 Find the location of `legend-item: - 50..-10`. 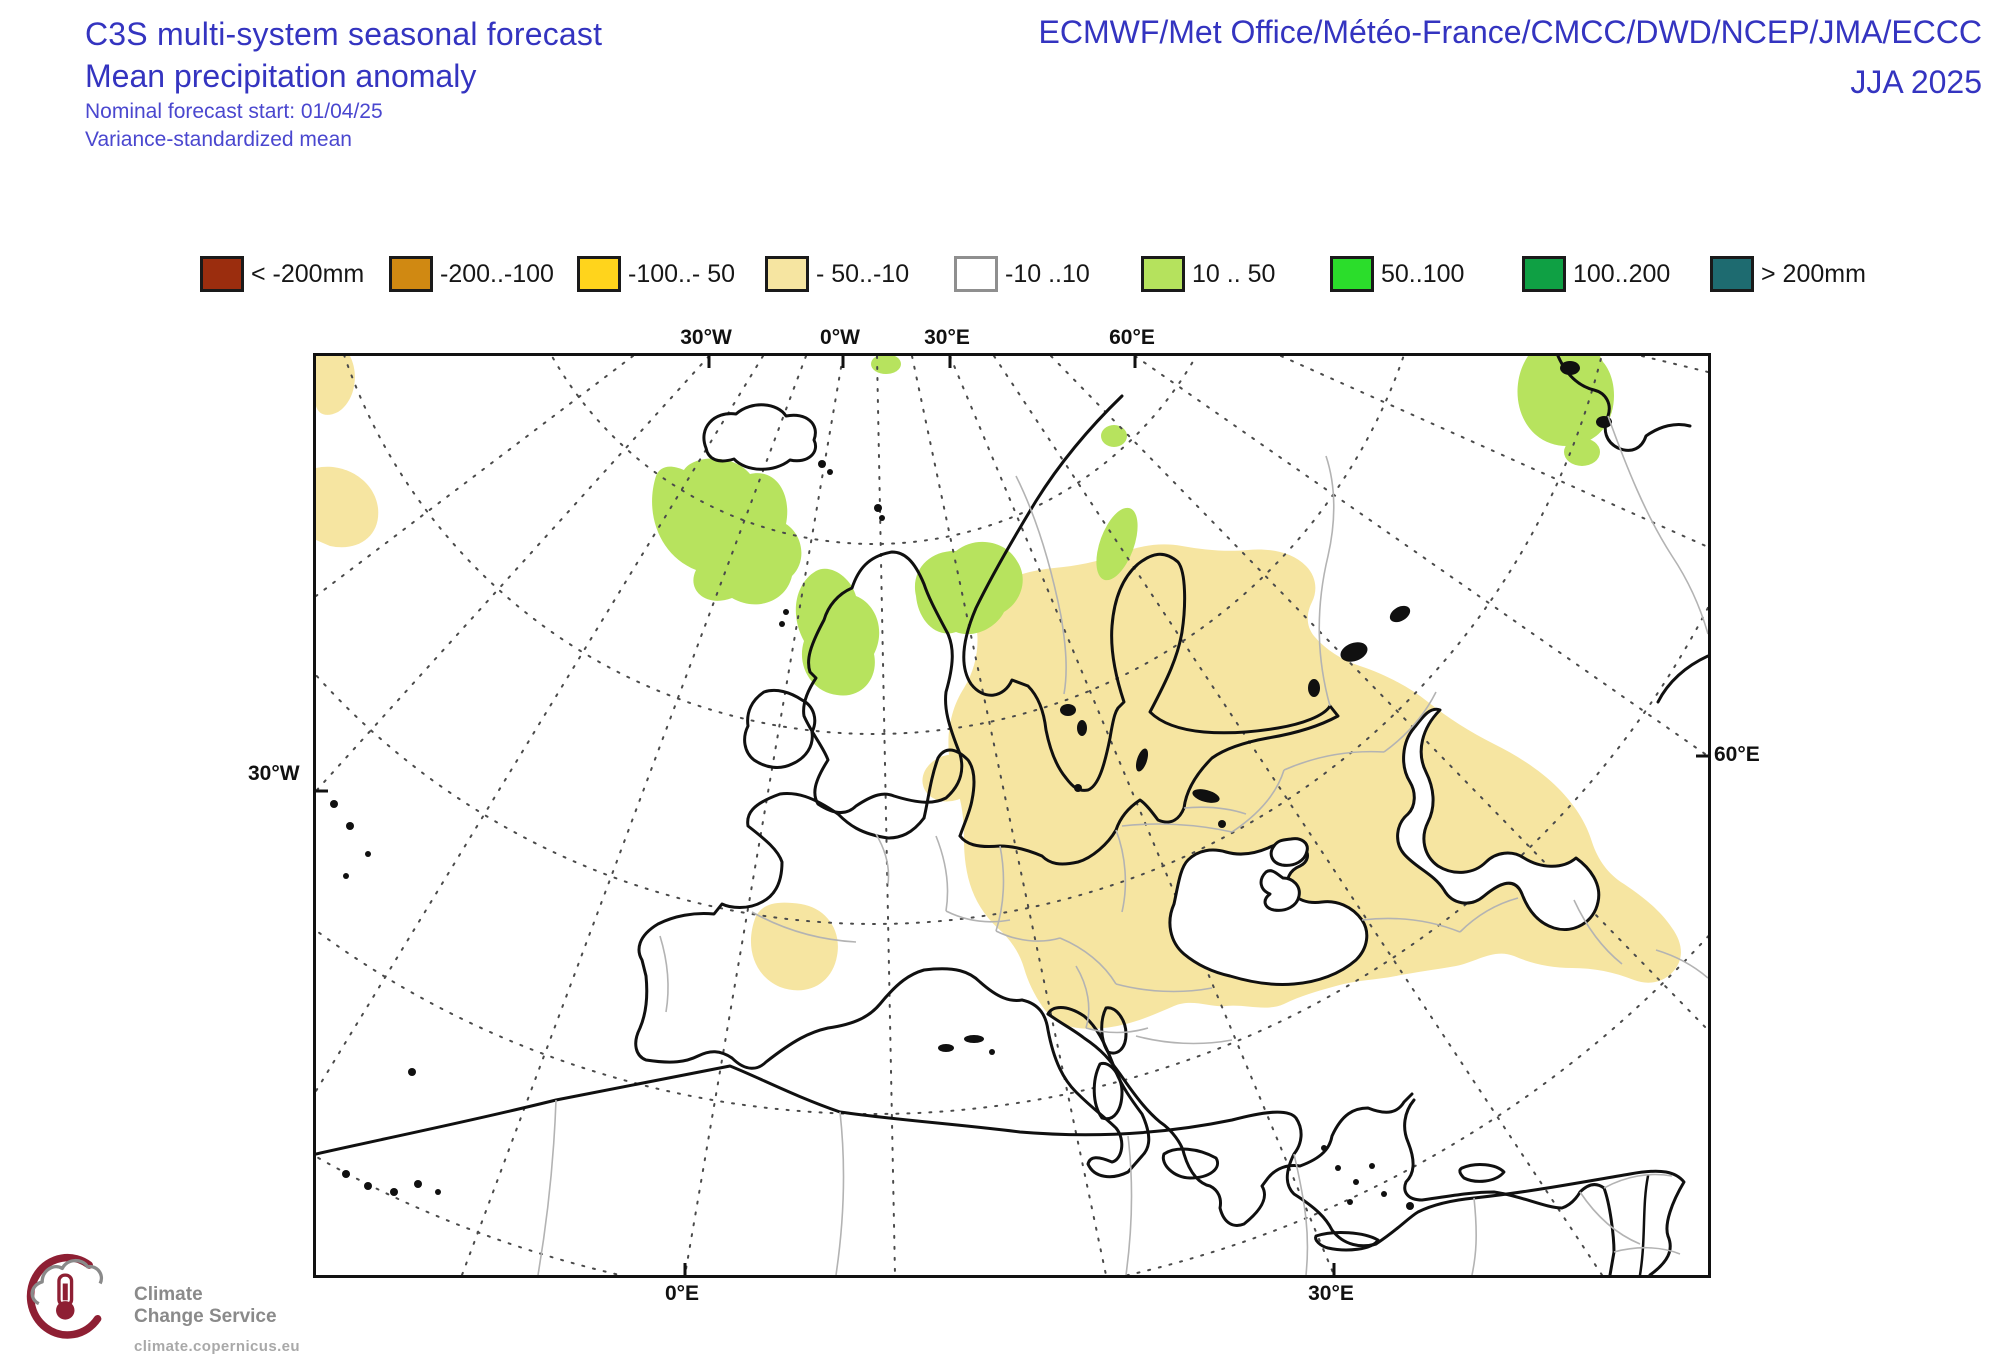

legend-item: - 50..-10 is located at coordinates (837, 274).